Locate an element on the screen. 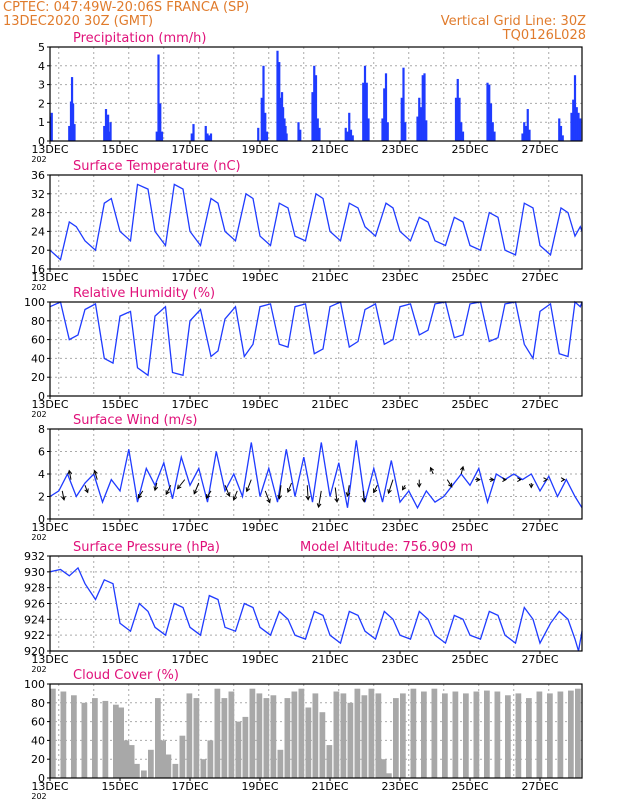 The height and width of the screenshot is (800, 618). y-tick-label: 1 is located at coordinates (41, 122).